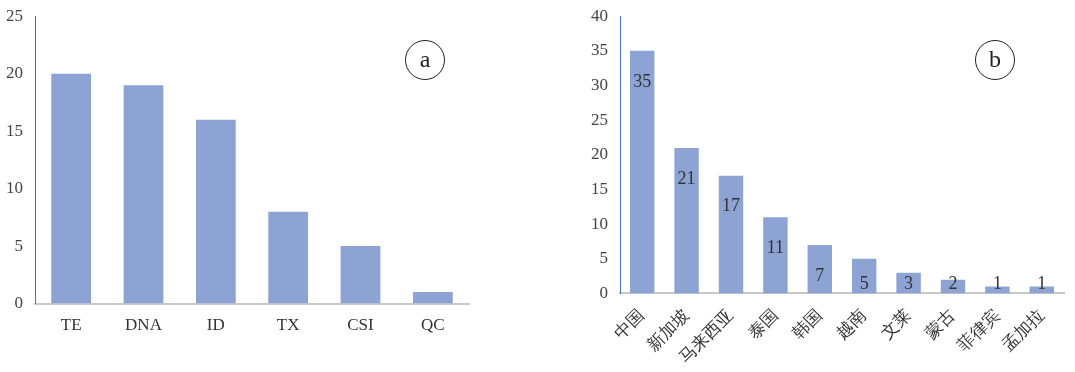 This screenshot has width=1075, height=372. I want to click on x-tick-label: 韩国, so click(807, 324).